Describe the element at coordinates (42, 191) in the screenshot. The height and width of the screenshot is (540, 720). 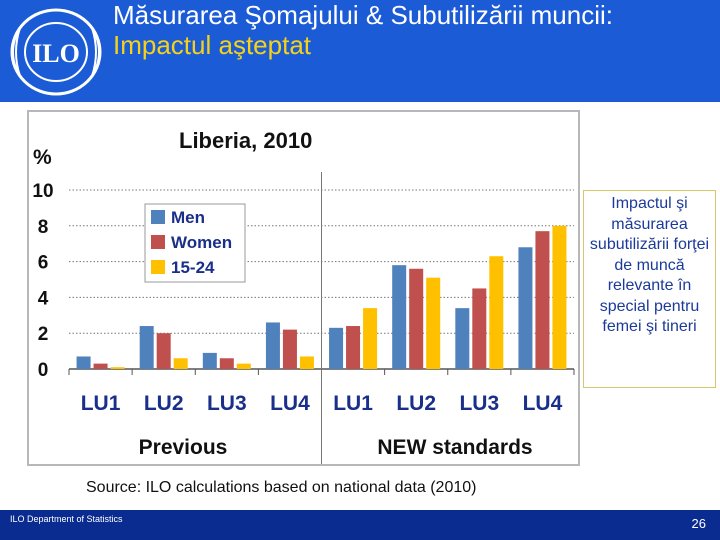
I see `y-tick-label: 10` at that location.